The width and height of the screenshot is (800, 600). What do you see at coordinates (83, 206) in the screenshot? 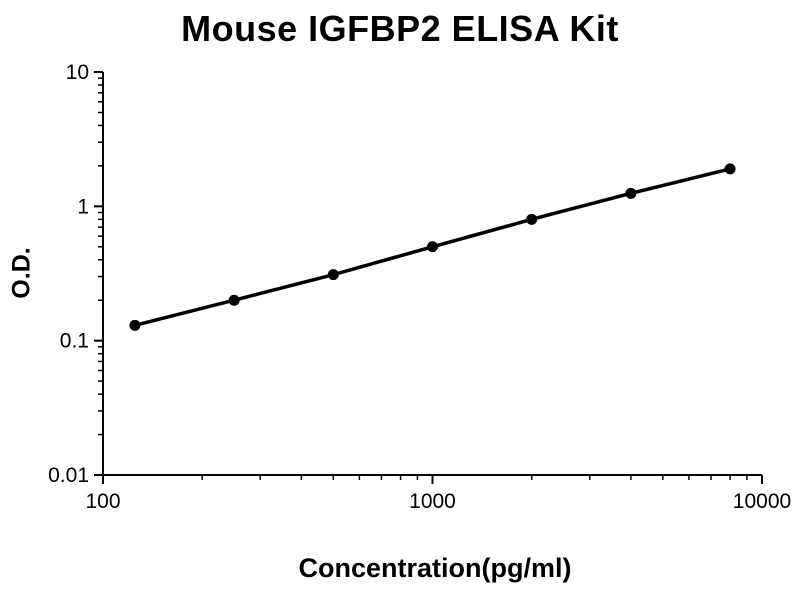
I see `y-tick-label: 1` at bounding box center [83, 206].